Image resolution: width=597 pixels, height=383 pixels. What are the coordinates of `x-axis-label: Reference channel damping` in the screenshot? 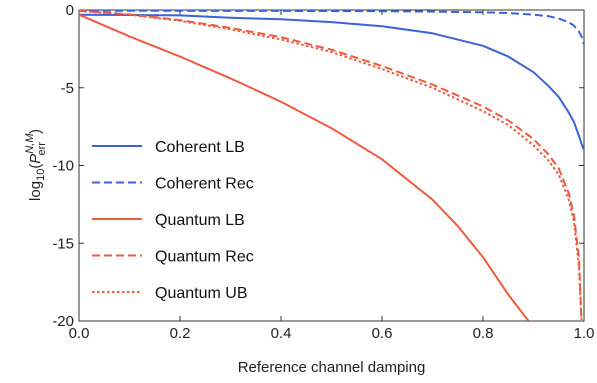 It's located at (332, 367).